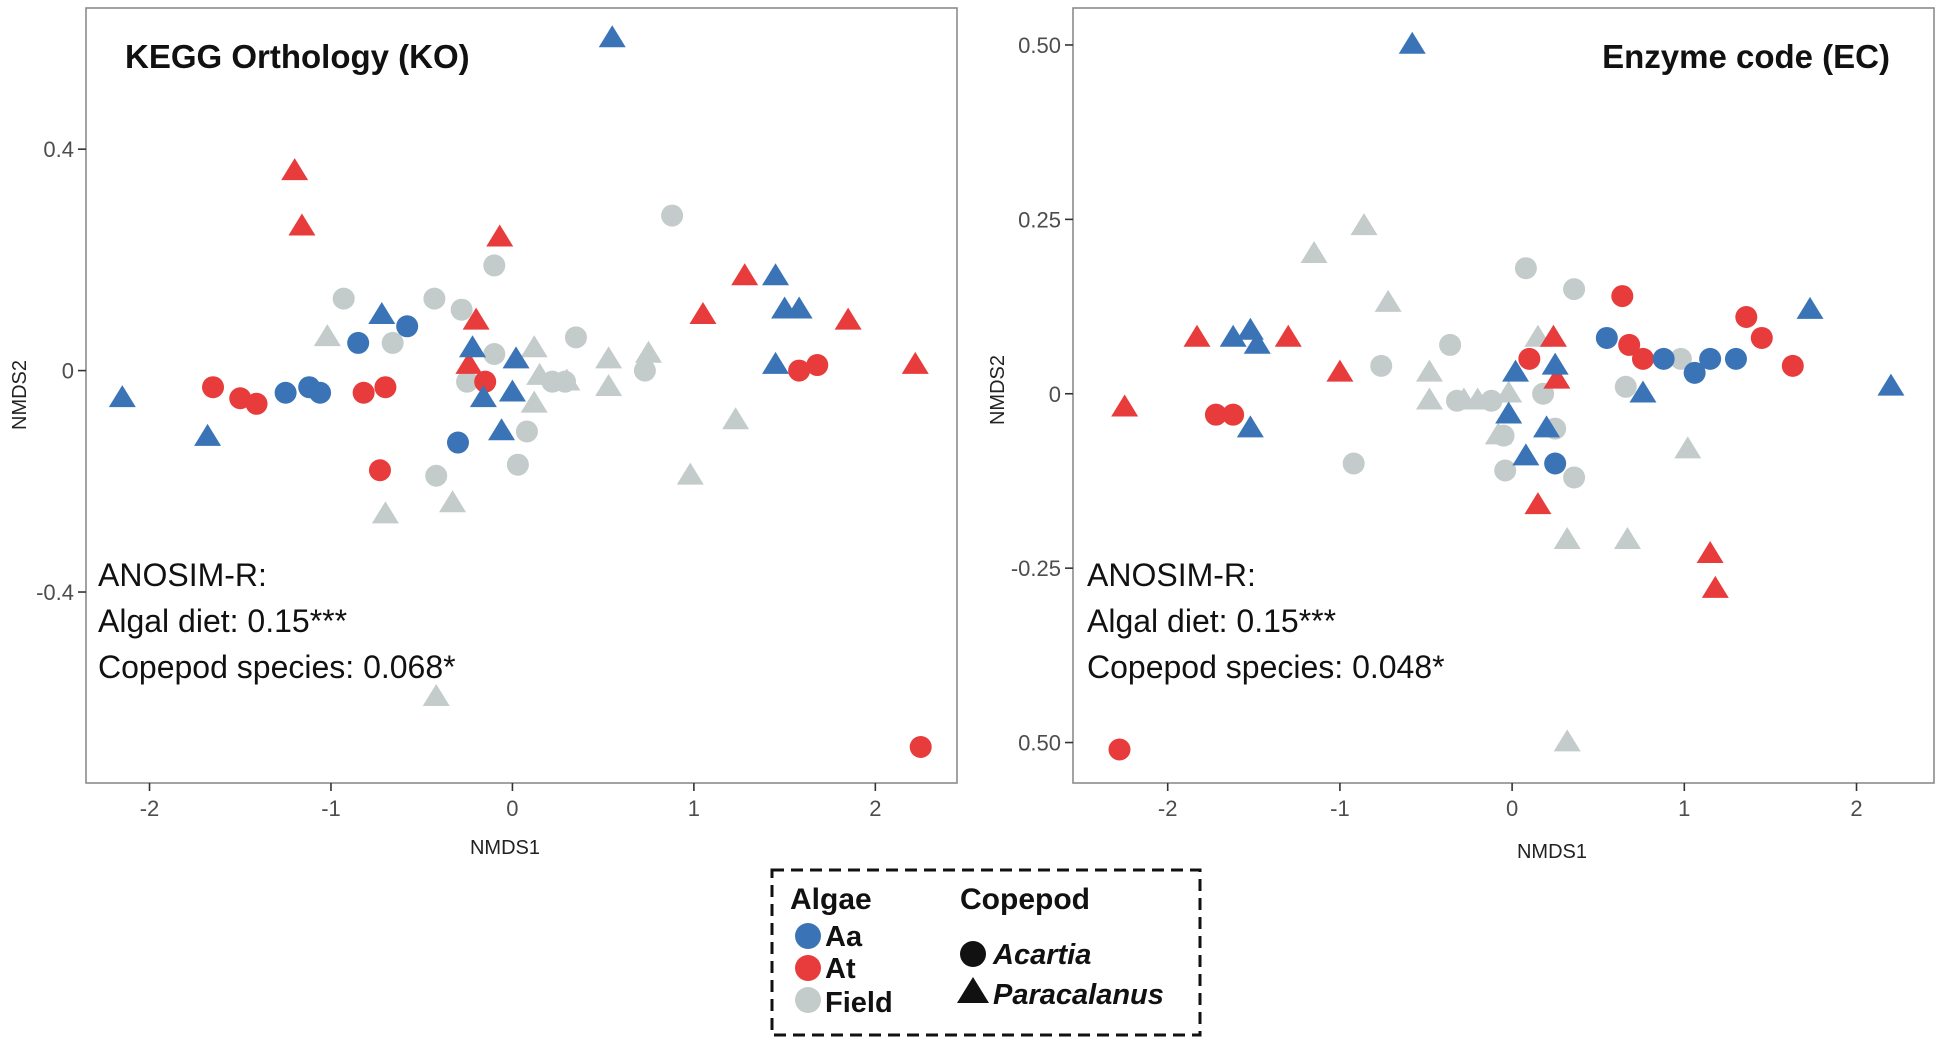  What do you see at coordinates (840, 969) in the screenshot?
I see `legend-at-label: At` at bounding box center [840, 969].